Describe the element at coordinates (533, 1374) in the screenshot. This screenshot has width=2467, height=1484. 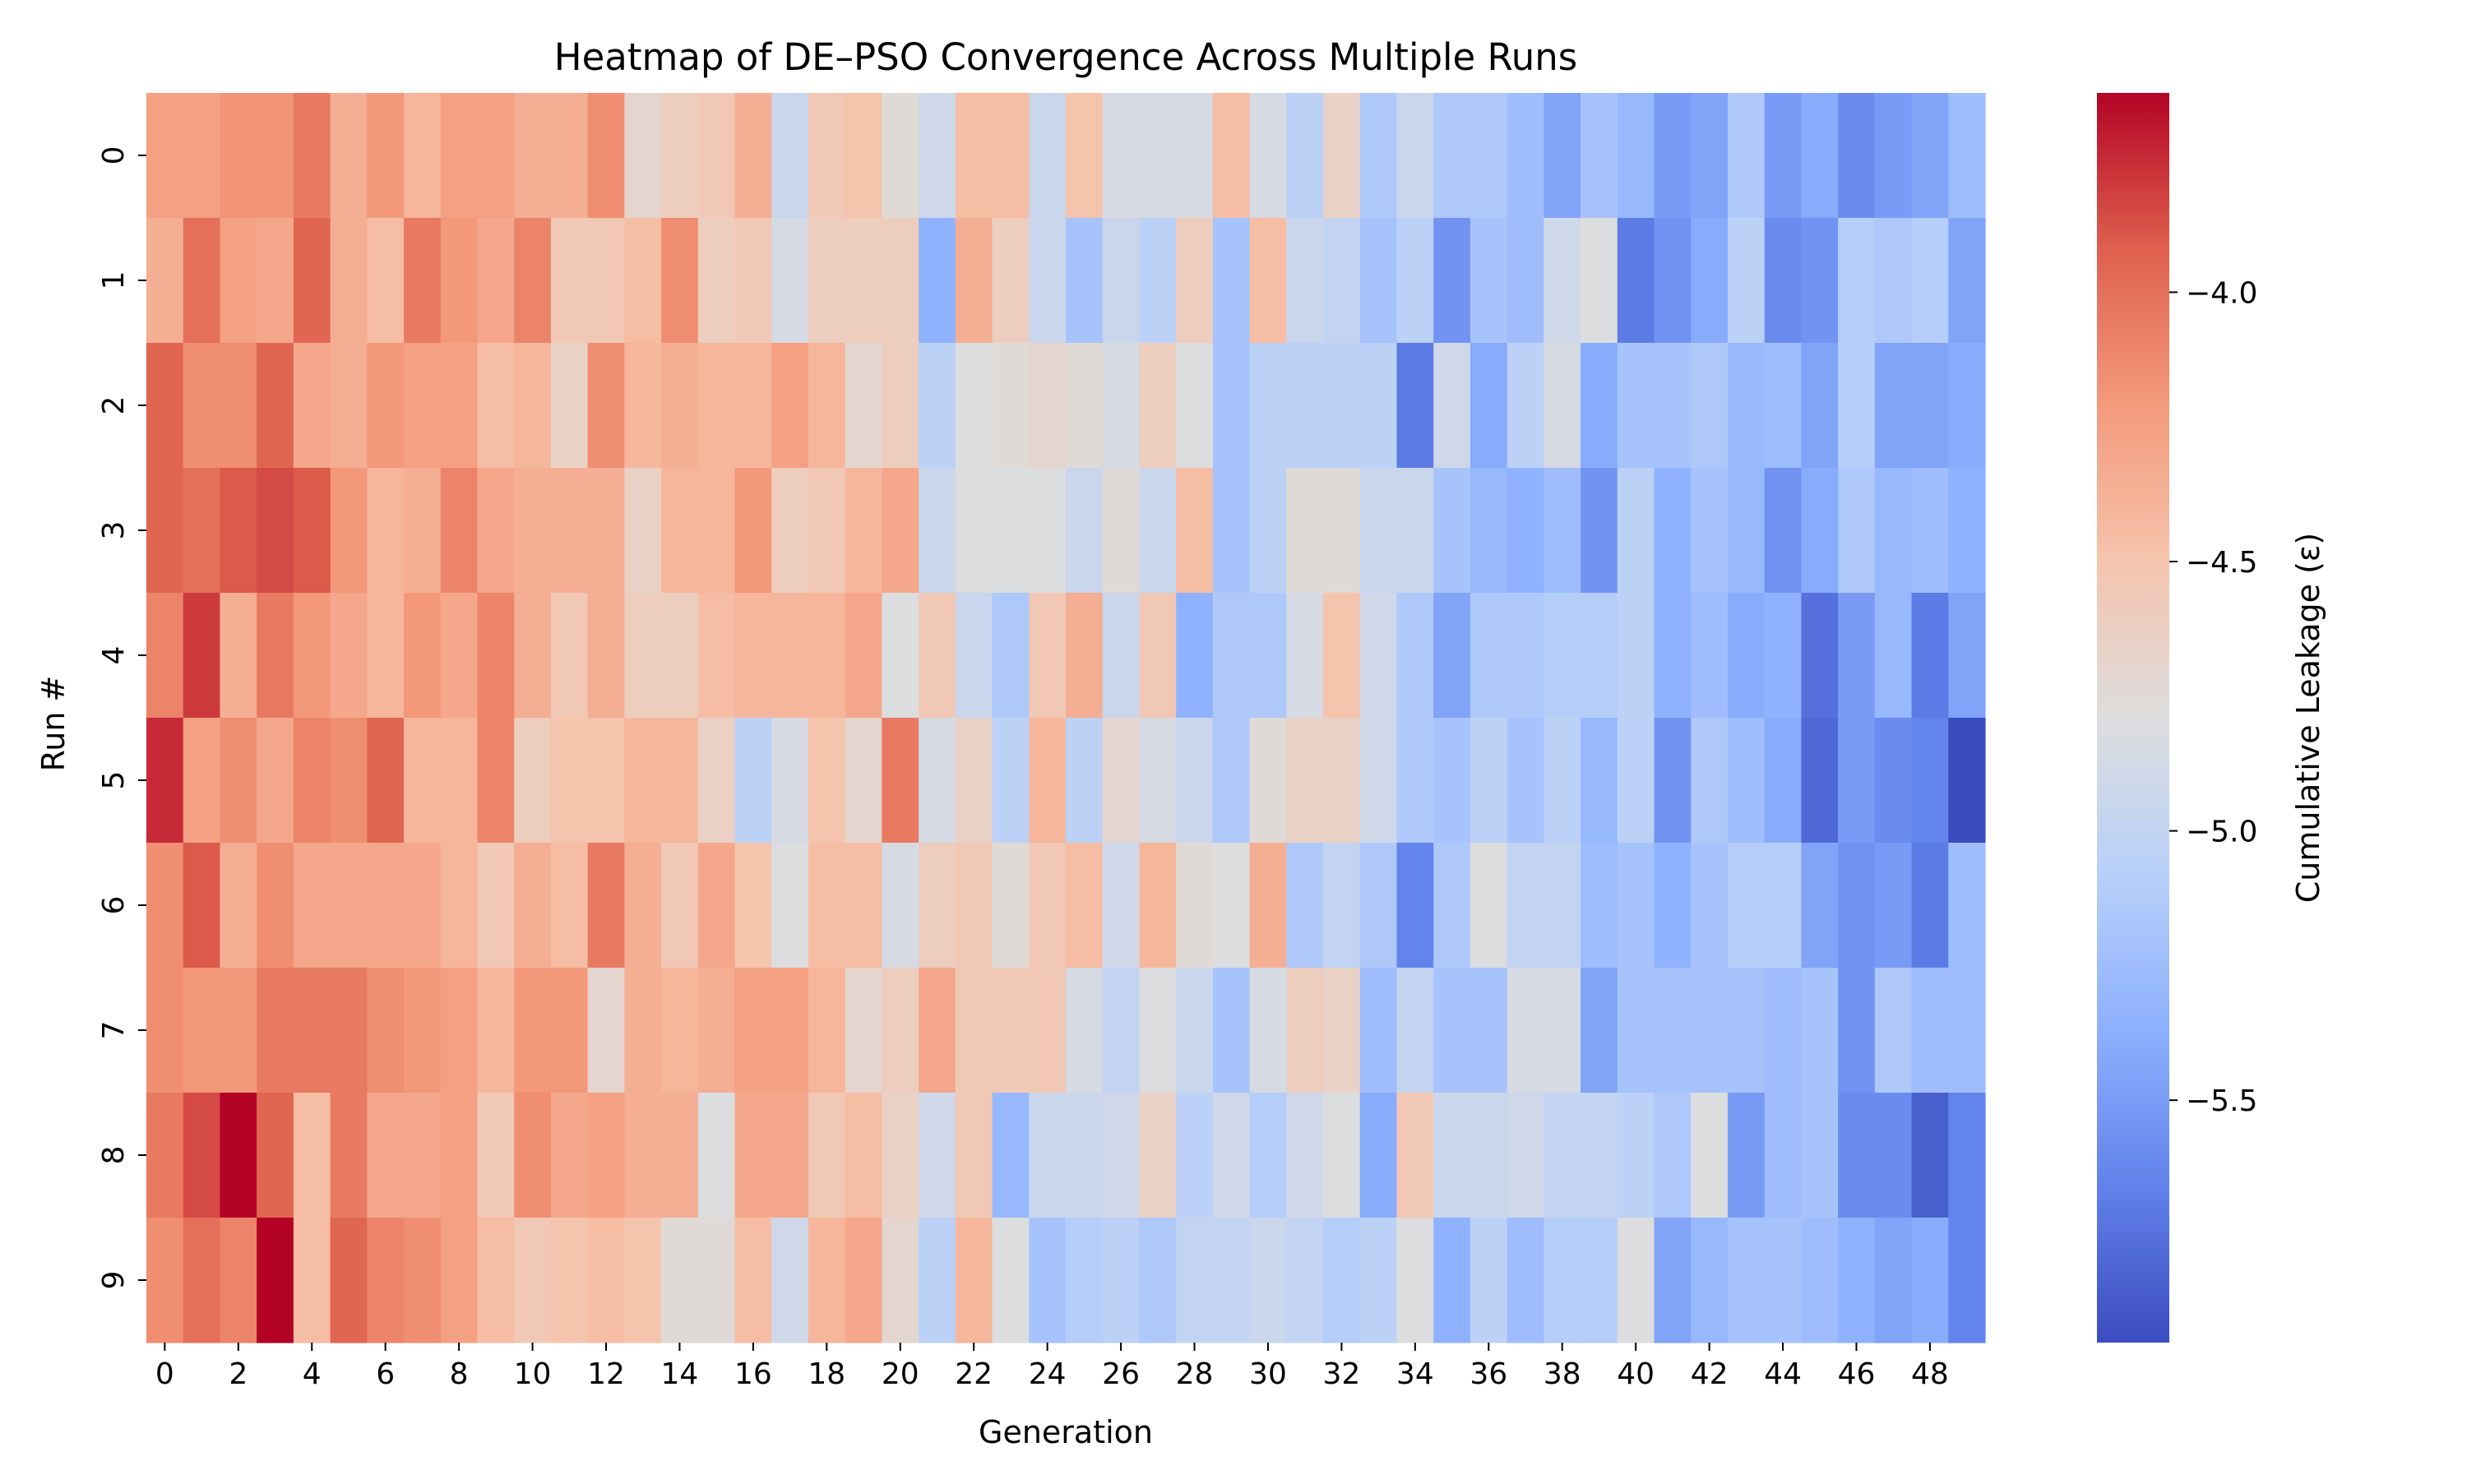
I see `x-tick-label: 10` at that location.